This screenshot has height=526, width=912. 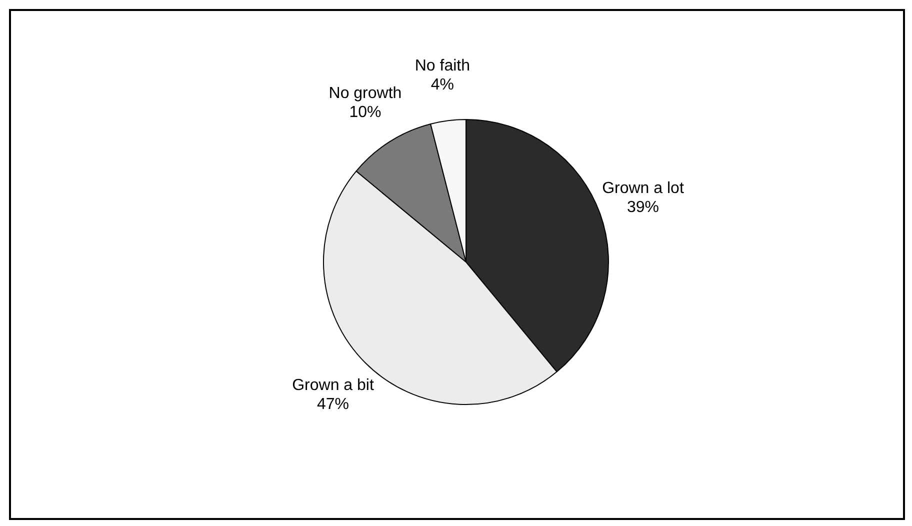 What do you see at coordinates (333, 385) in the screenshot?
I see `slice-label: Grown a bit` at bounding box center [333, 385].